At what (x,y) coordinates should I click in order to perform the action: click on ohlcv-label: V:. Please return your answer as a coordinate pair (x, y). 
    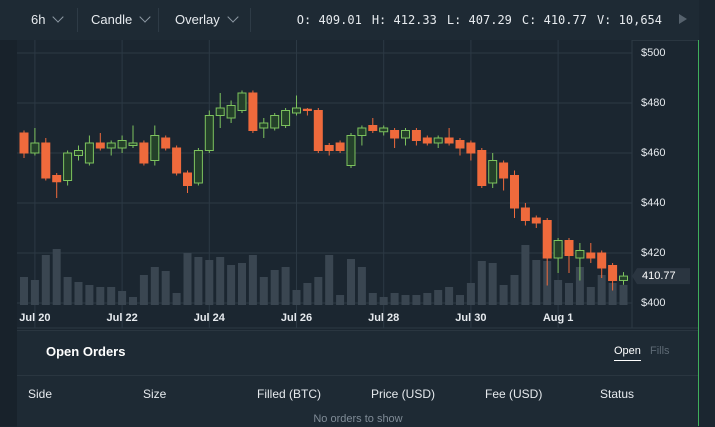
    Looking at the image, I should click on (604, 20).